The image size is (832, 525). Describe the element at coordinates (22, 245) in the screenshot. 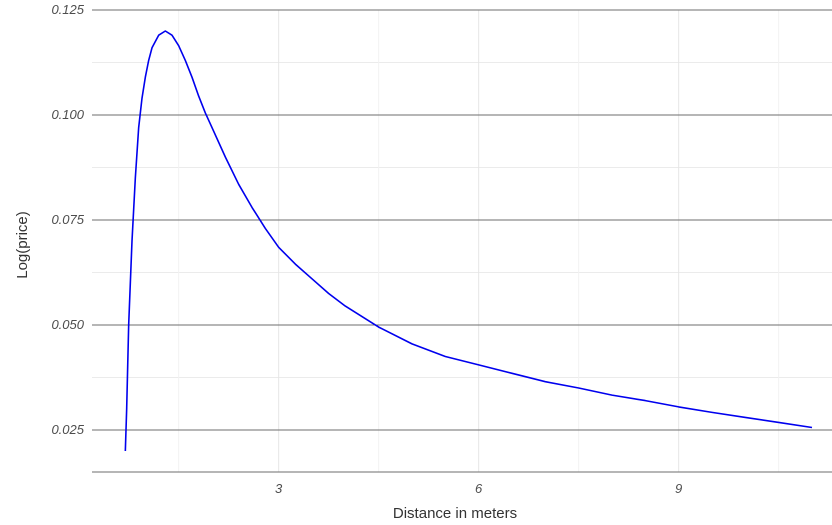

I see `y-axis-title: Log(price)` at that location.